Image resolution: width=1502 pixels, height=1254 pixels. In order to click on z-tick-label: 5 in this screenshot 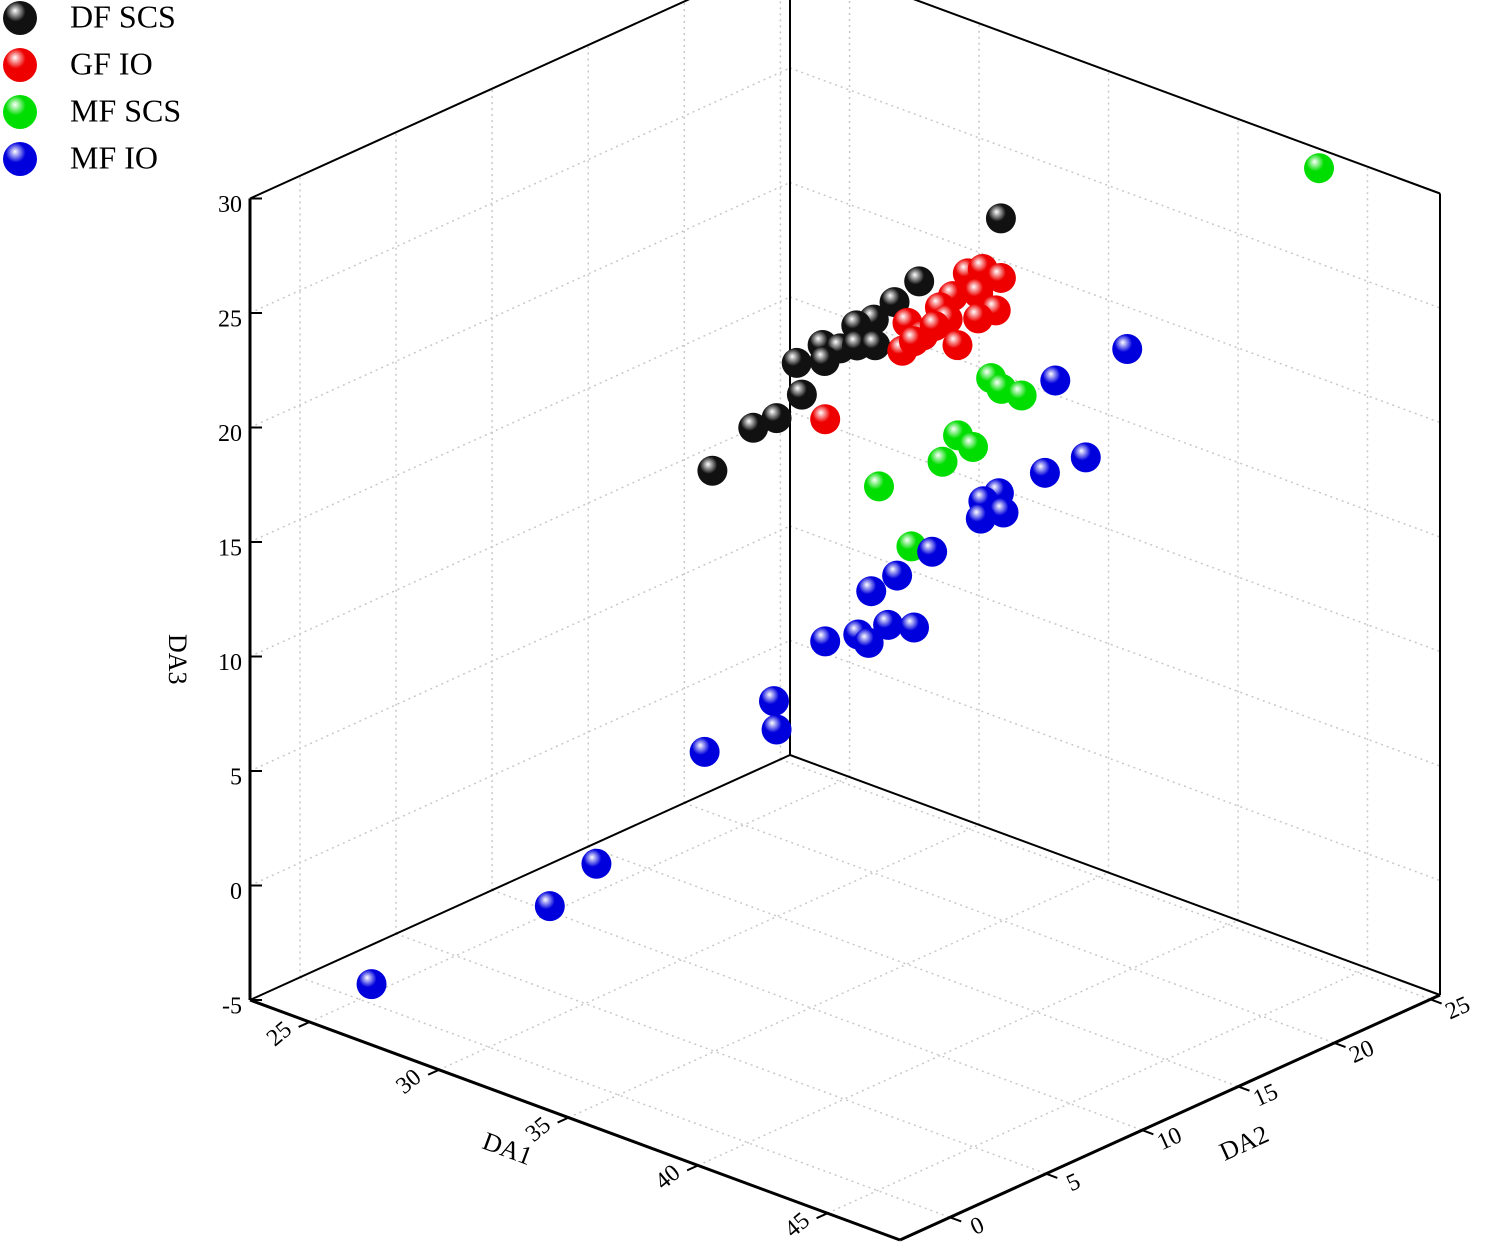, I will do `click(236, 778)`.